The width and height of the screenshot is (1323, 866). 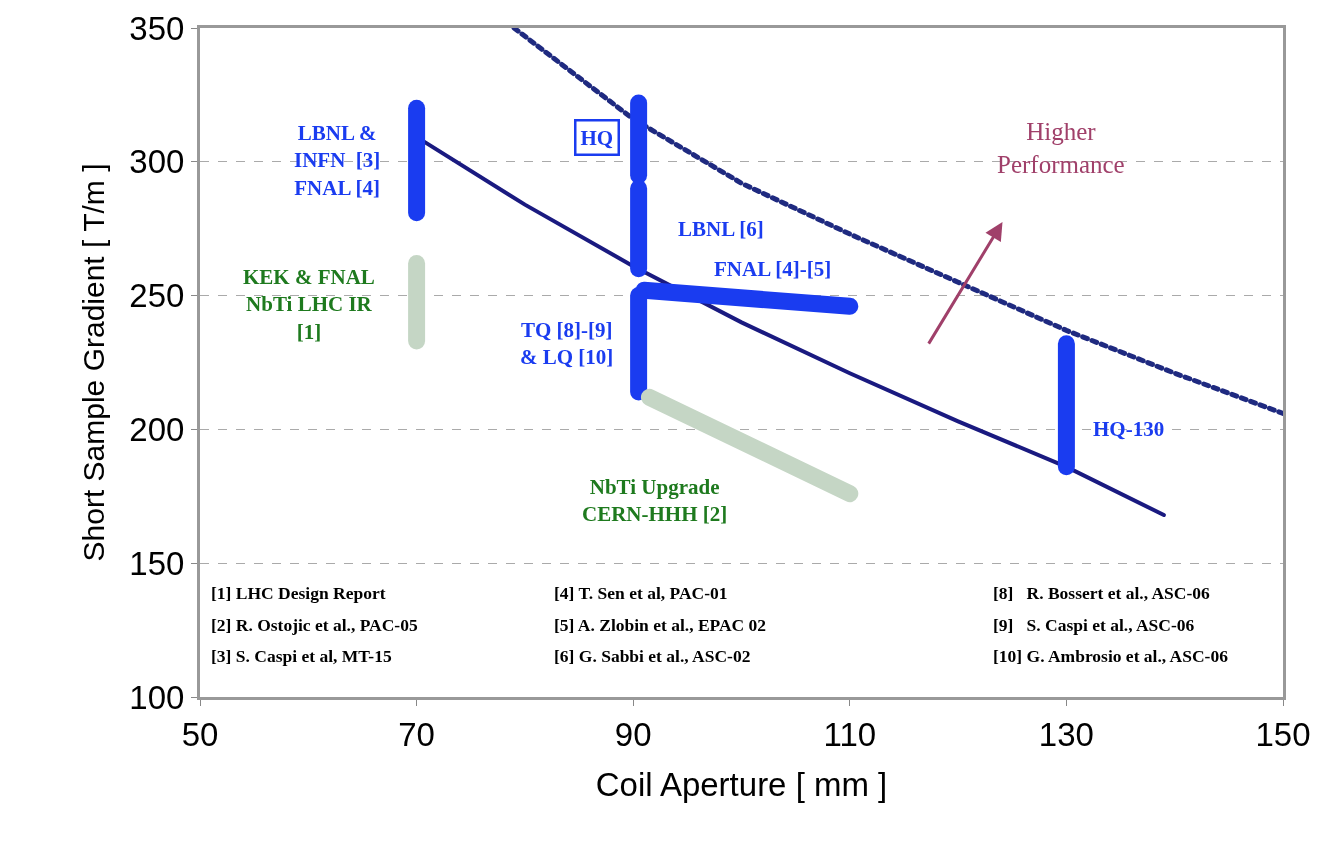 I want to click on x-tick-label: 70, so click(x=416, y=734).